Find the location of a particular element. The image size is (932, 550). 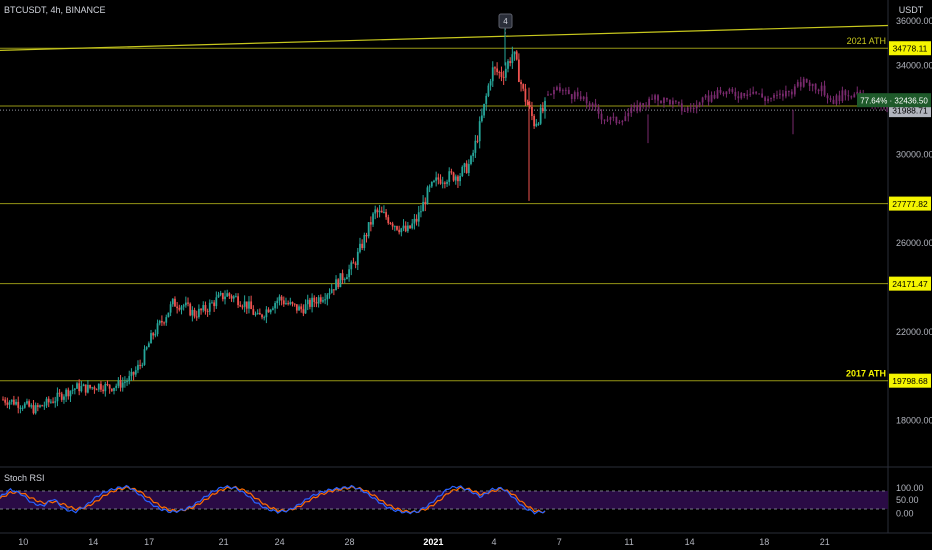

trendline is located at coordinates (444, 37).